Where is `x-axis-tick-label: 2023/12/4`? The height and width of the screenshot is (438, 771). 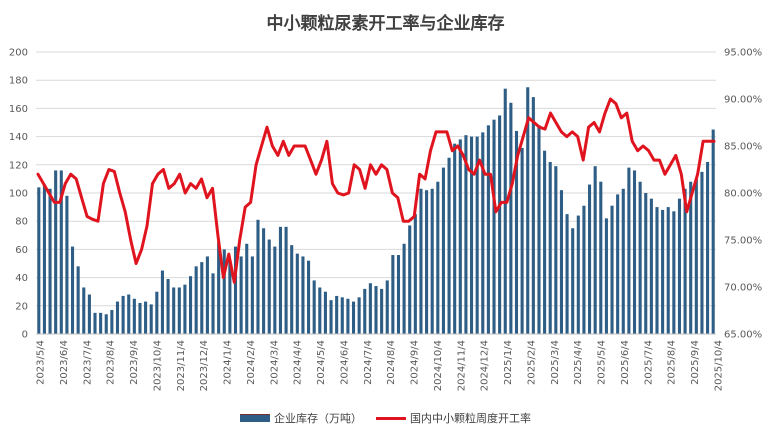 x-axis-tick-label: 2023/12/4 is located at coordinates (204, 365).